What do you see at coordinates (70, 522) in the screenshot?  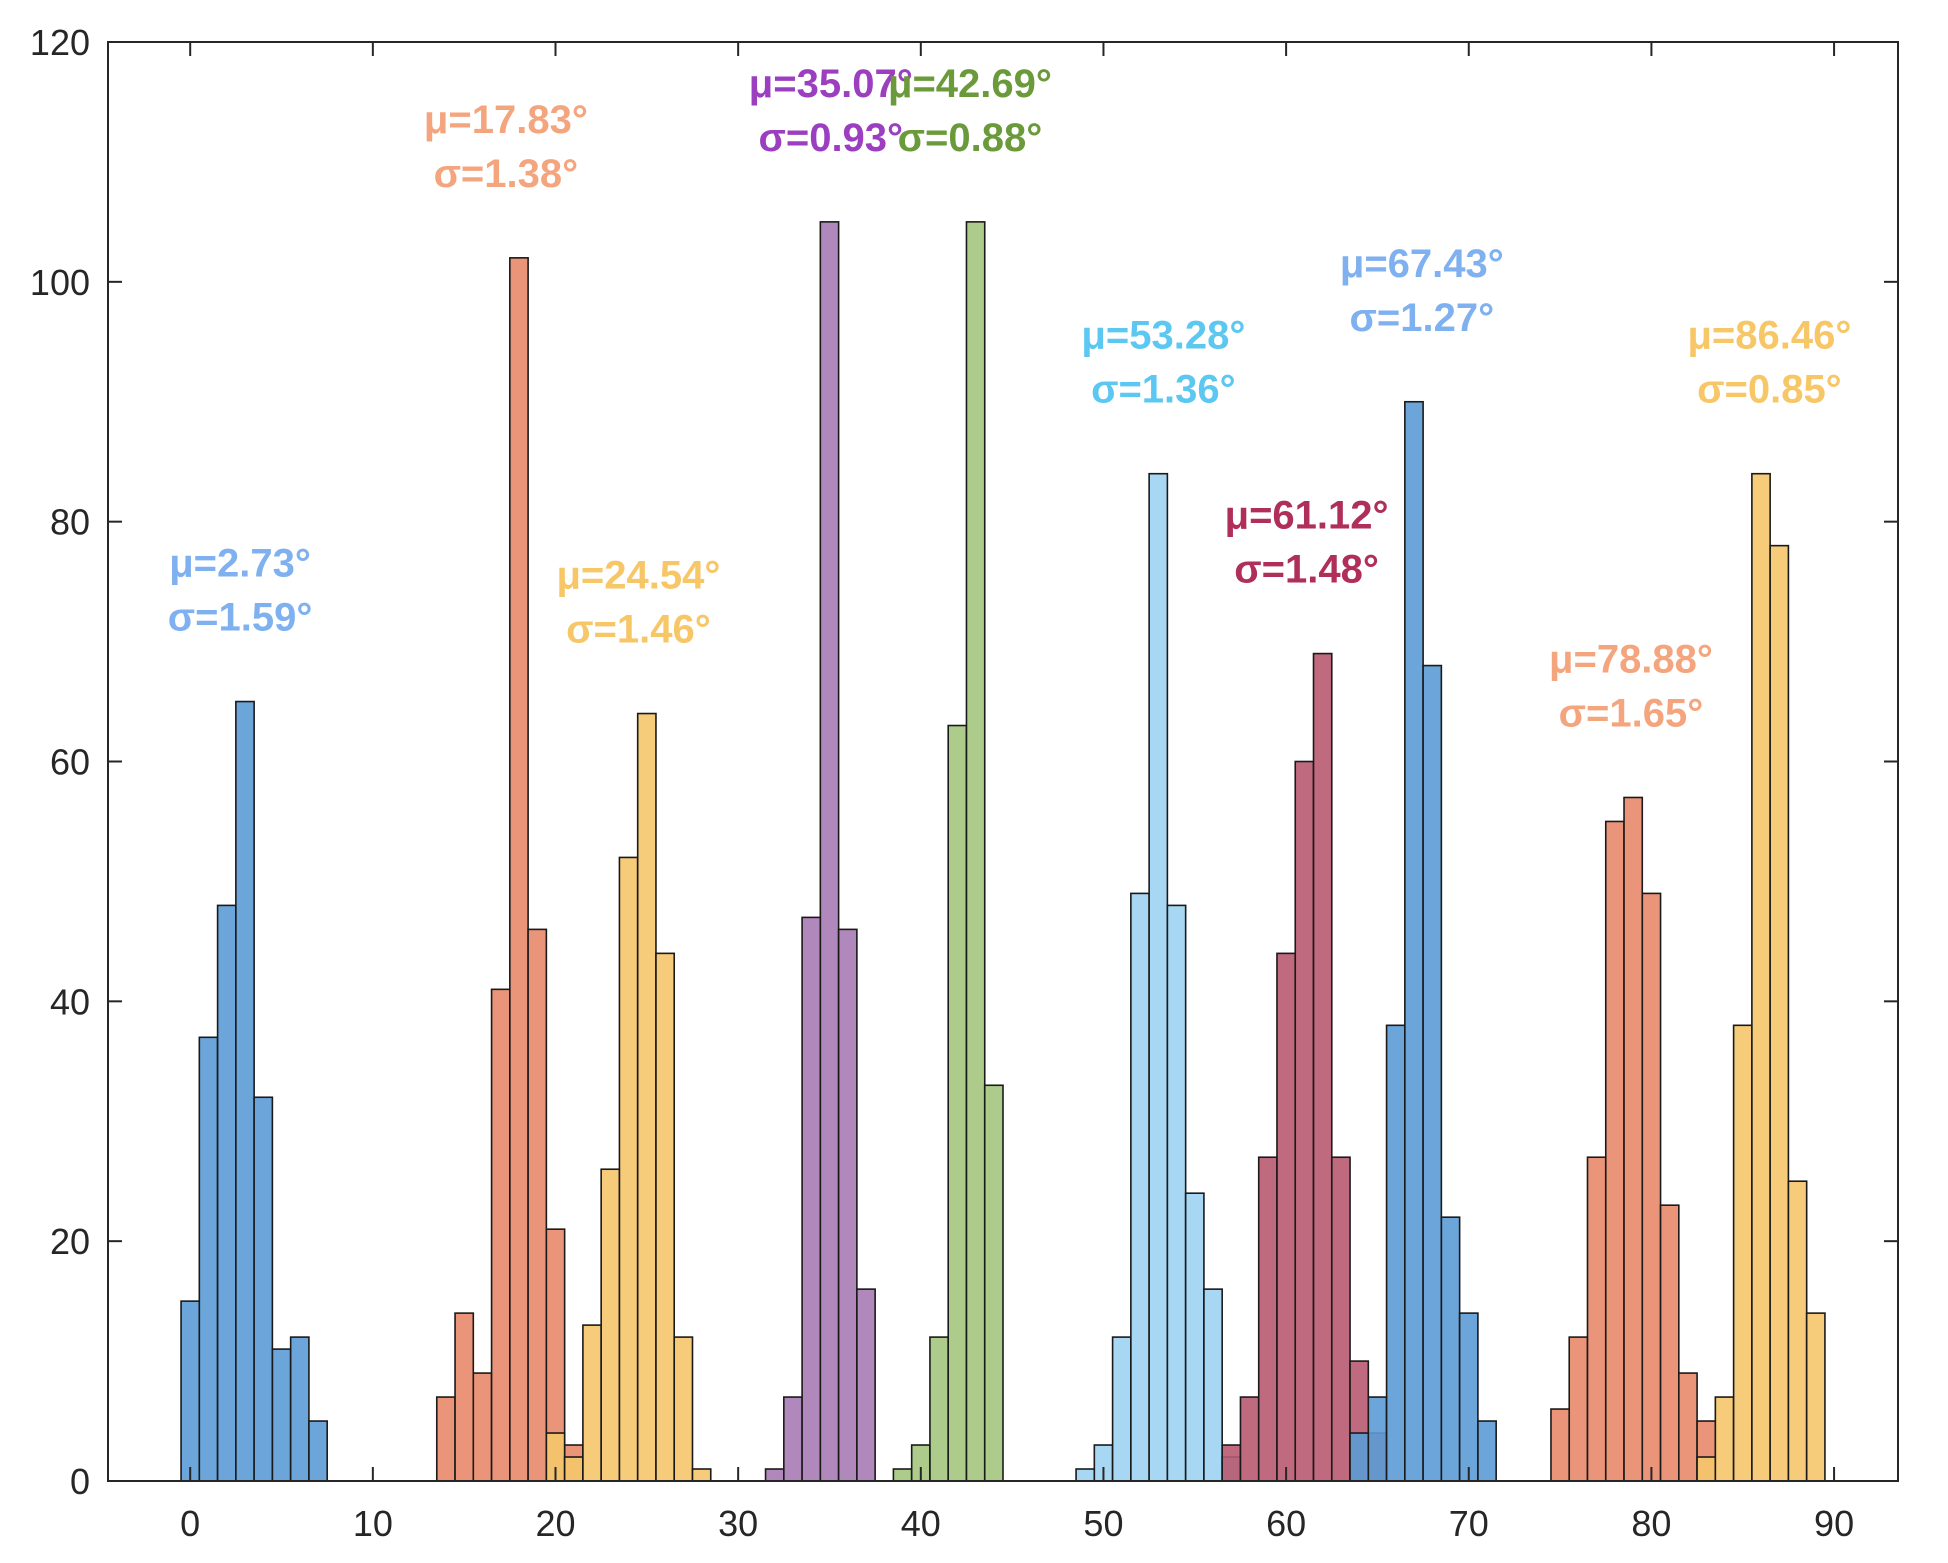 I see `y-tick-label: 80` at bounding box center [70, 522].